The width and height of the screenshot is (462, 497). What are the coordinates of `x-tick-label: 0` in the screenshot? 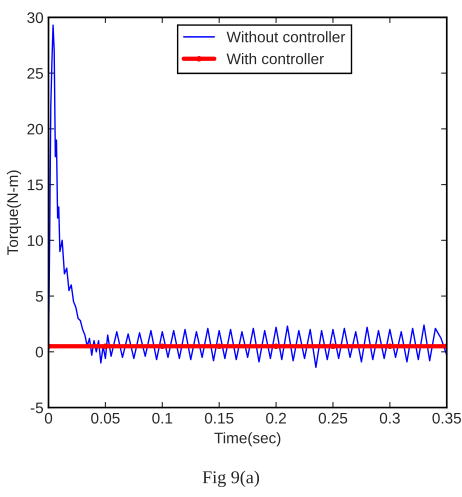 It's located at (48, 418).